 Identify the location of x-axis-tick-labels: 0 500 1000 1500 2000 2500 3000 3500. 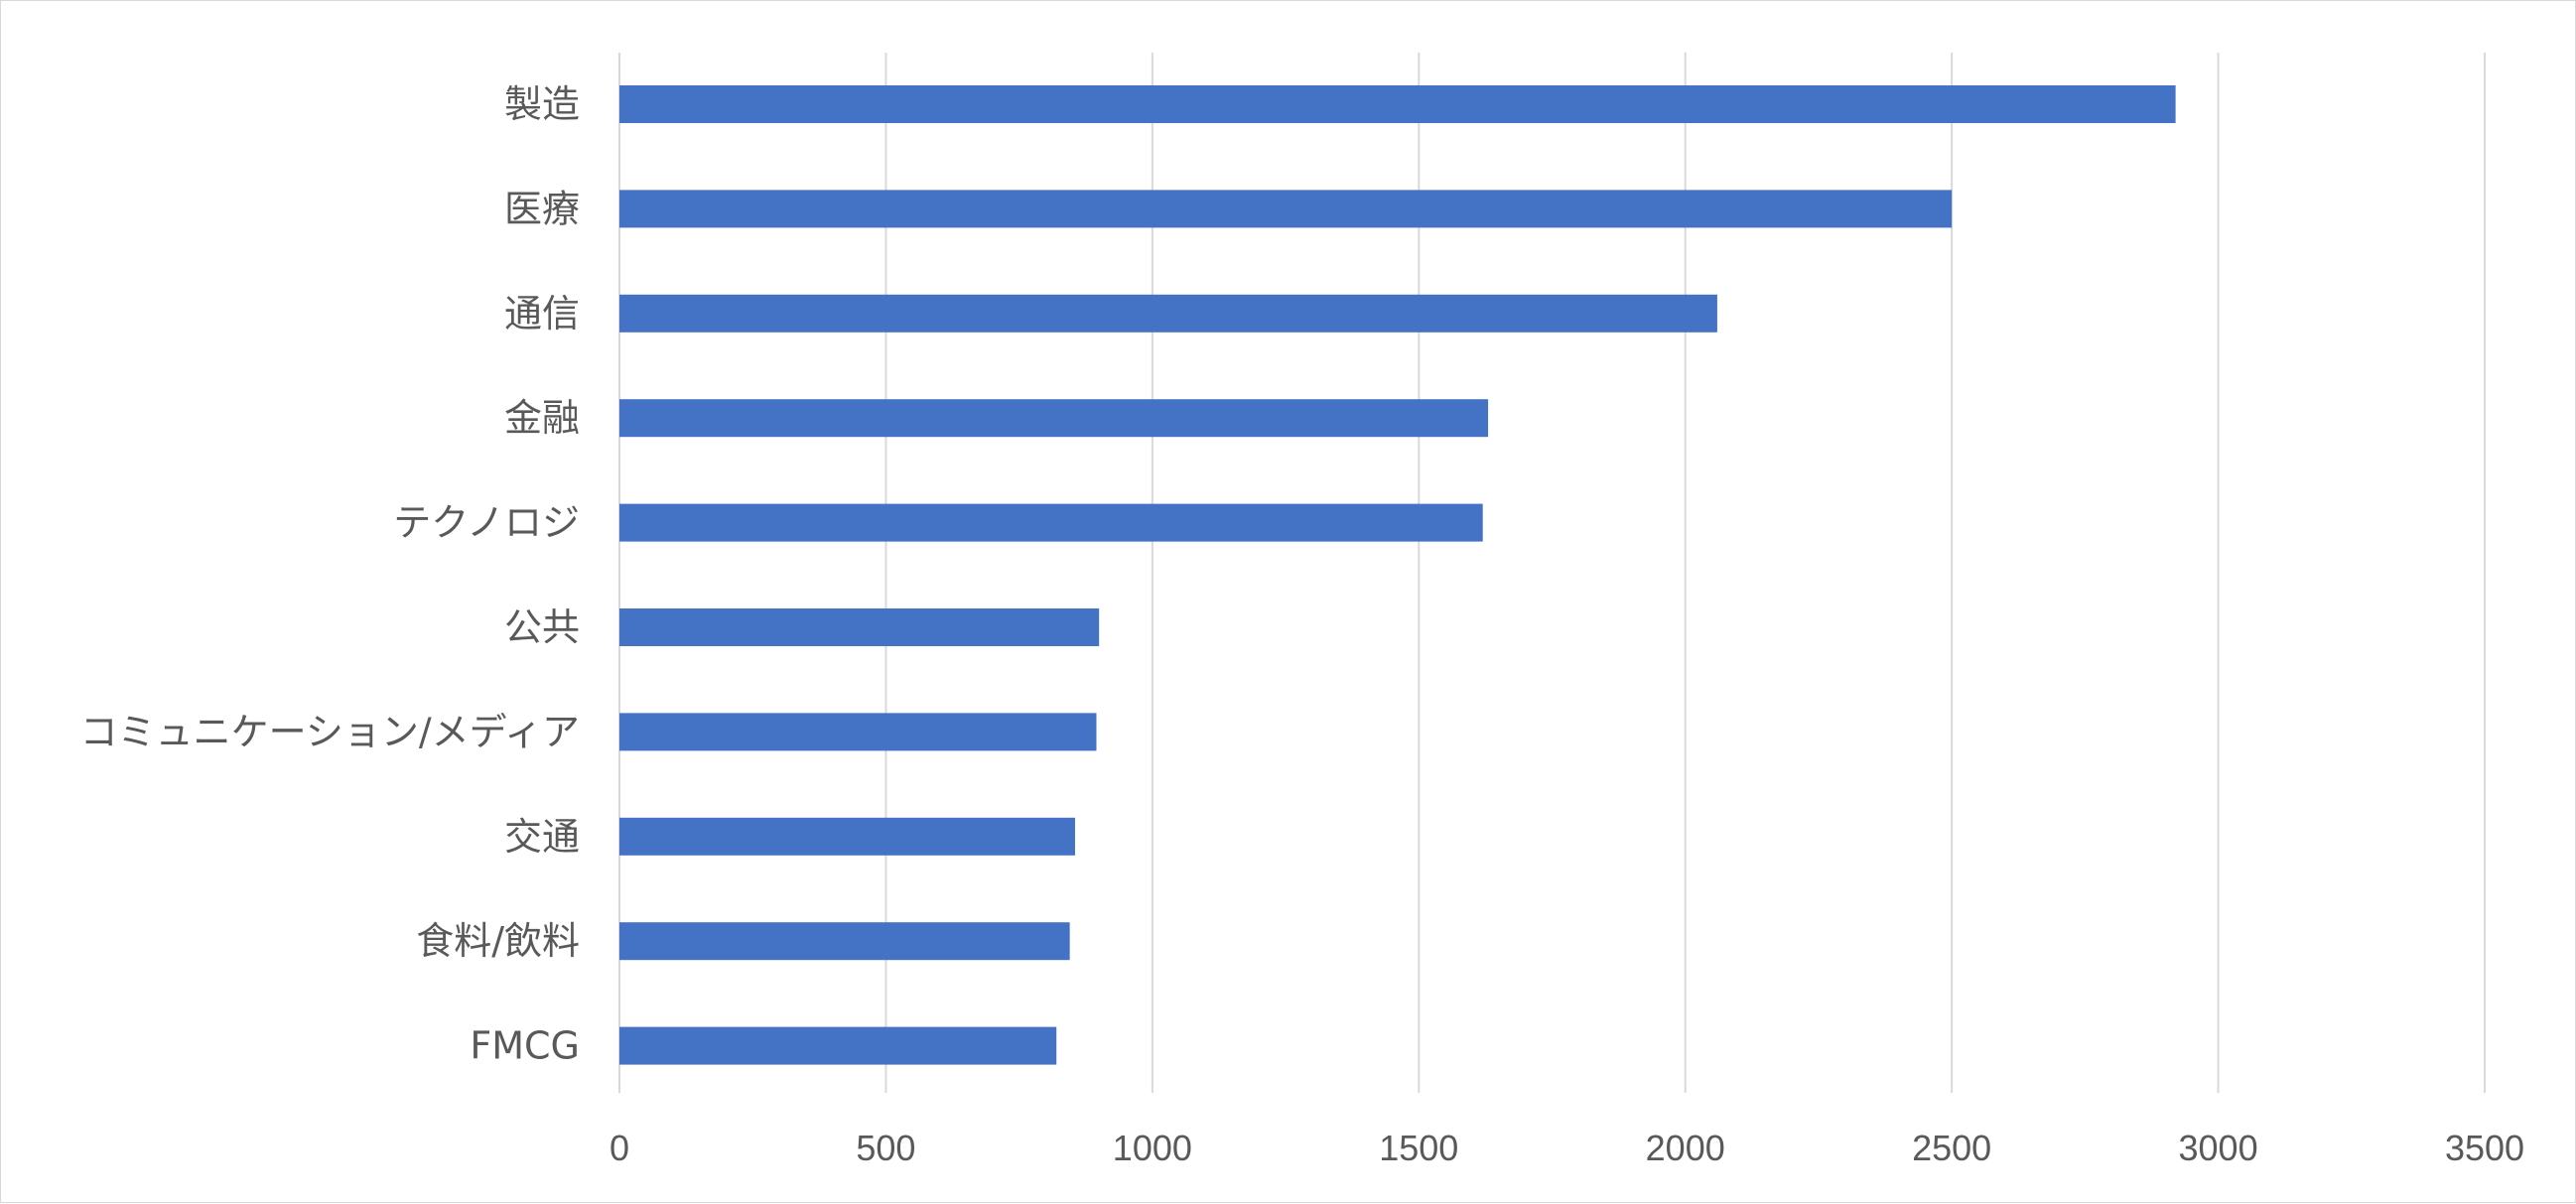
(1567, 1148).